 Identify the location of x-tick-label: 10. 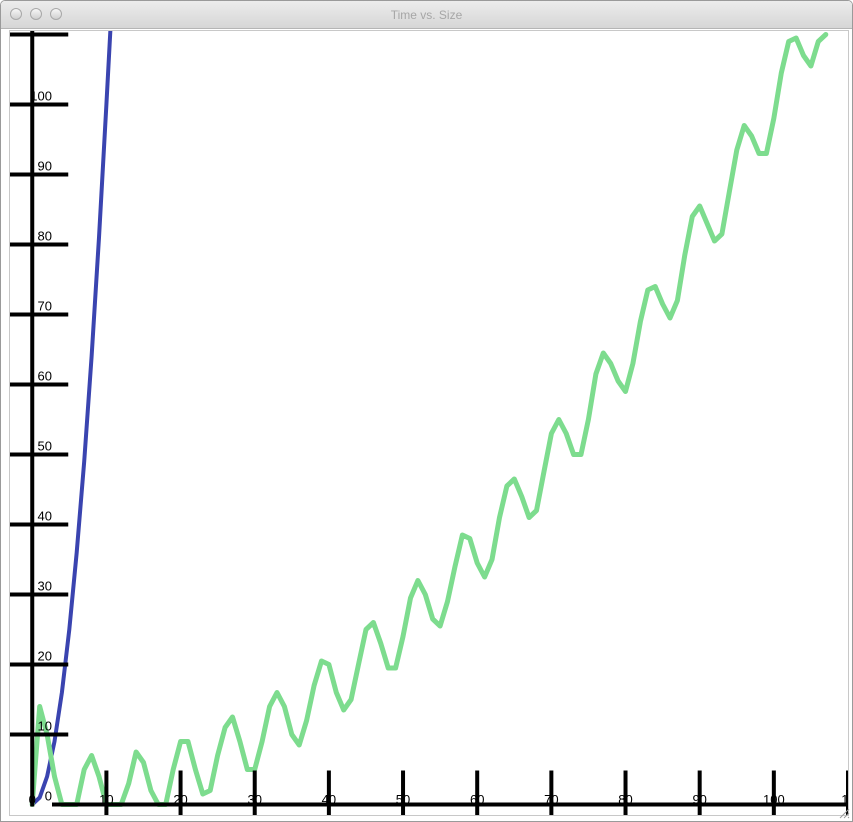
(106, 799).